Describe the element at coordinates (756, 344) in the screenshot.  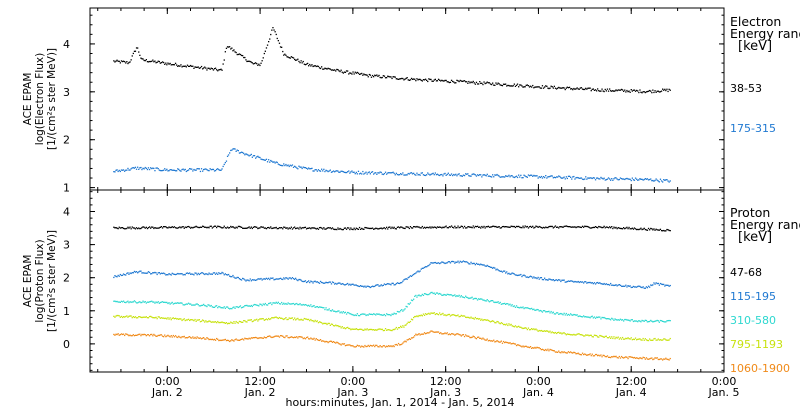
I see `legend-entry: 795-1193` at that location.